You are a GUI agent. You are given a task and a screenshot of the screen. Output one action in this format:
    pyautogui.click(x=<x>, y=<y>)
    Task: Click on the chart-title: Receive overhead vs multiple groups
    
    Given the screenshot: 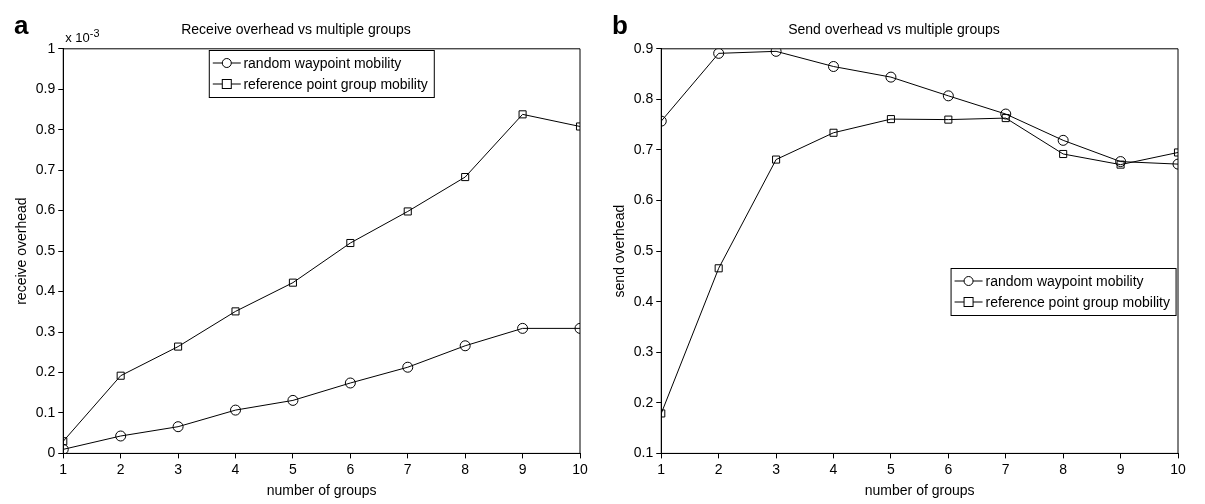 What is the action you would take?
    pyautogui.click(x=296, y=29)
    